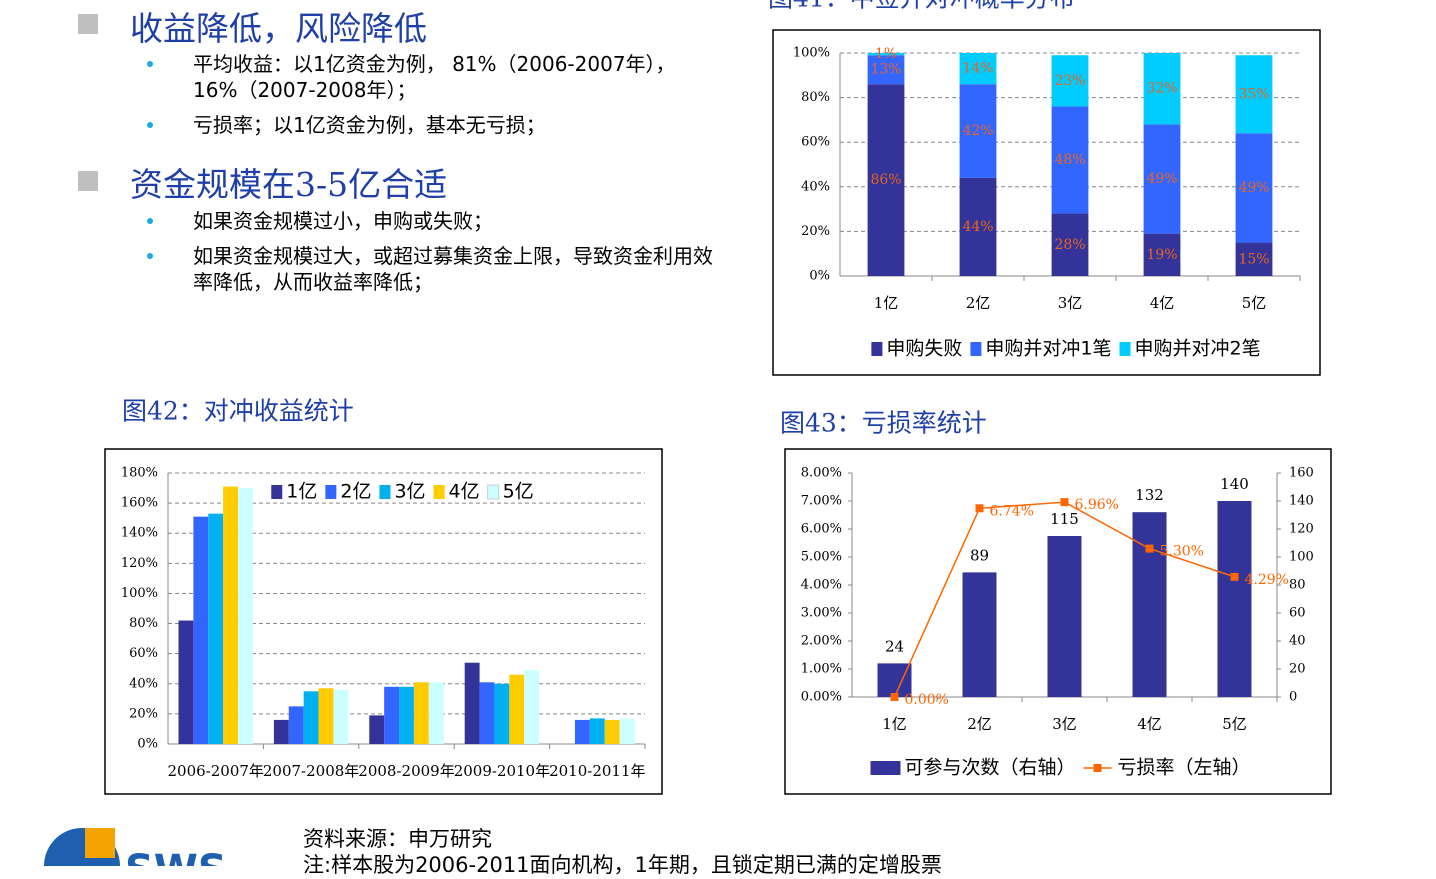  Describe the element at coordinates (1297, 613) in the screenshot. I see `y2-tick-label: 60` at that location.